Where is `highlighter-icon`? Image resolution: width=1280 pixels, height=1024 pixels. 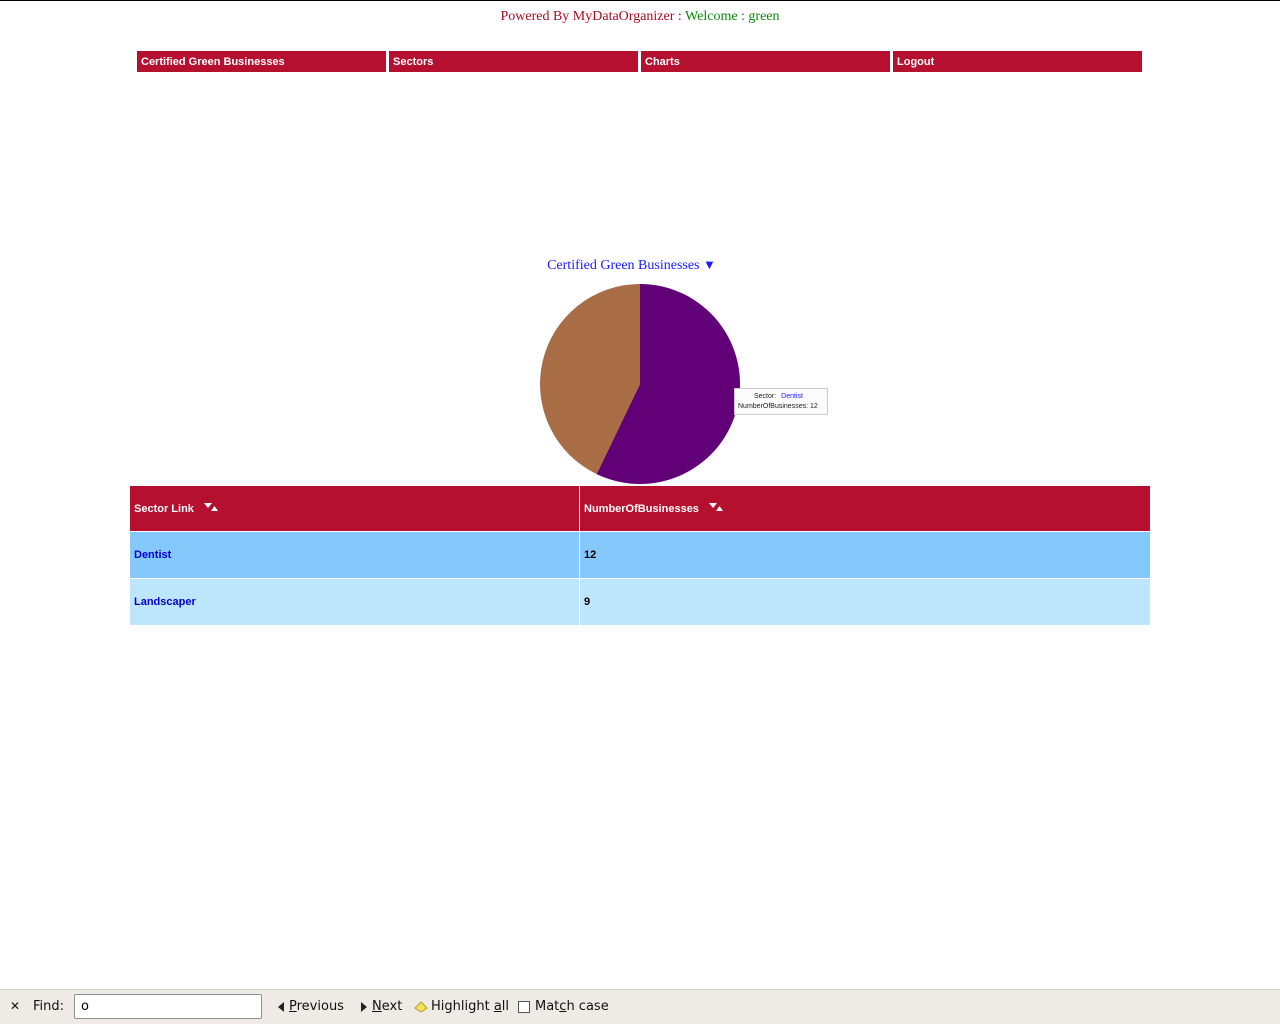
highlighter-icon is located at coordinates (421, 1006).